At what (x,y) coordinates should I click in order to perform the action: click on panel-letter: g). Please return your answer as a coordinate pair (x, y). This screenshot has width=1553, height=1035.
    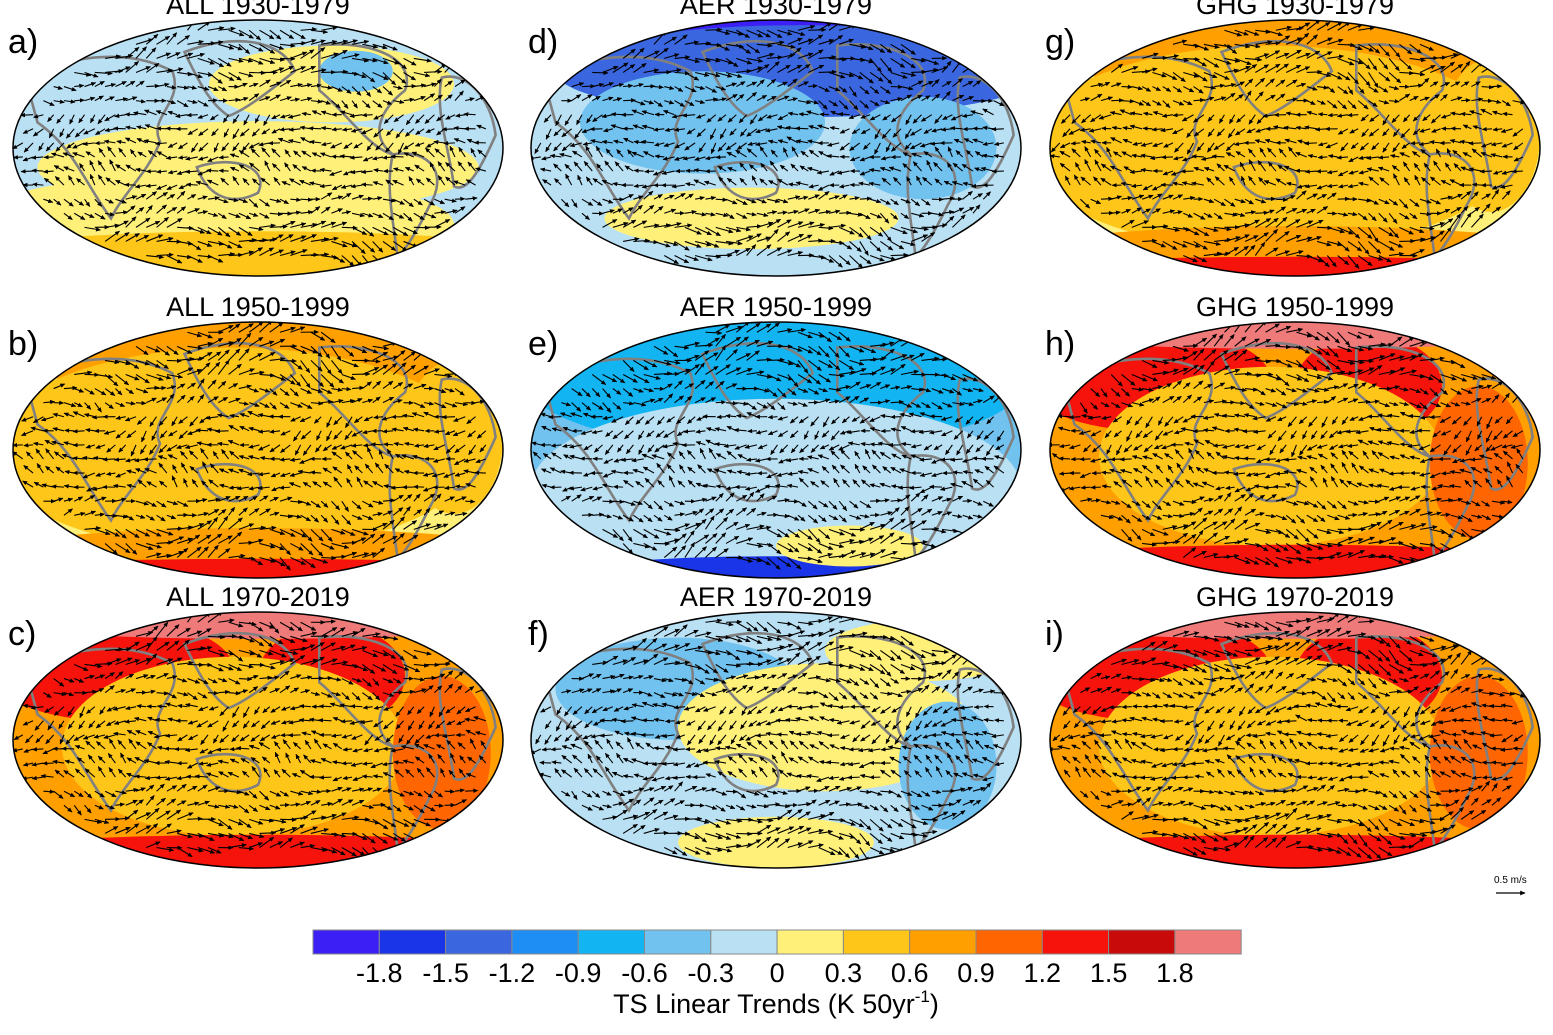
    Looking at the image, I should click on (1060, 42).